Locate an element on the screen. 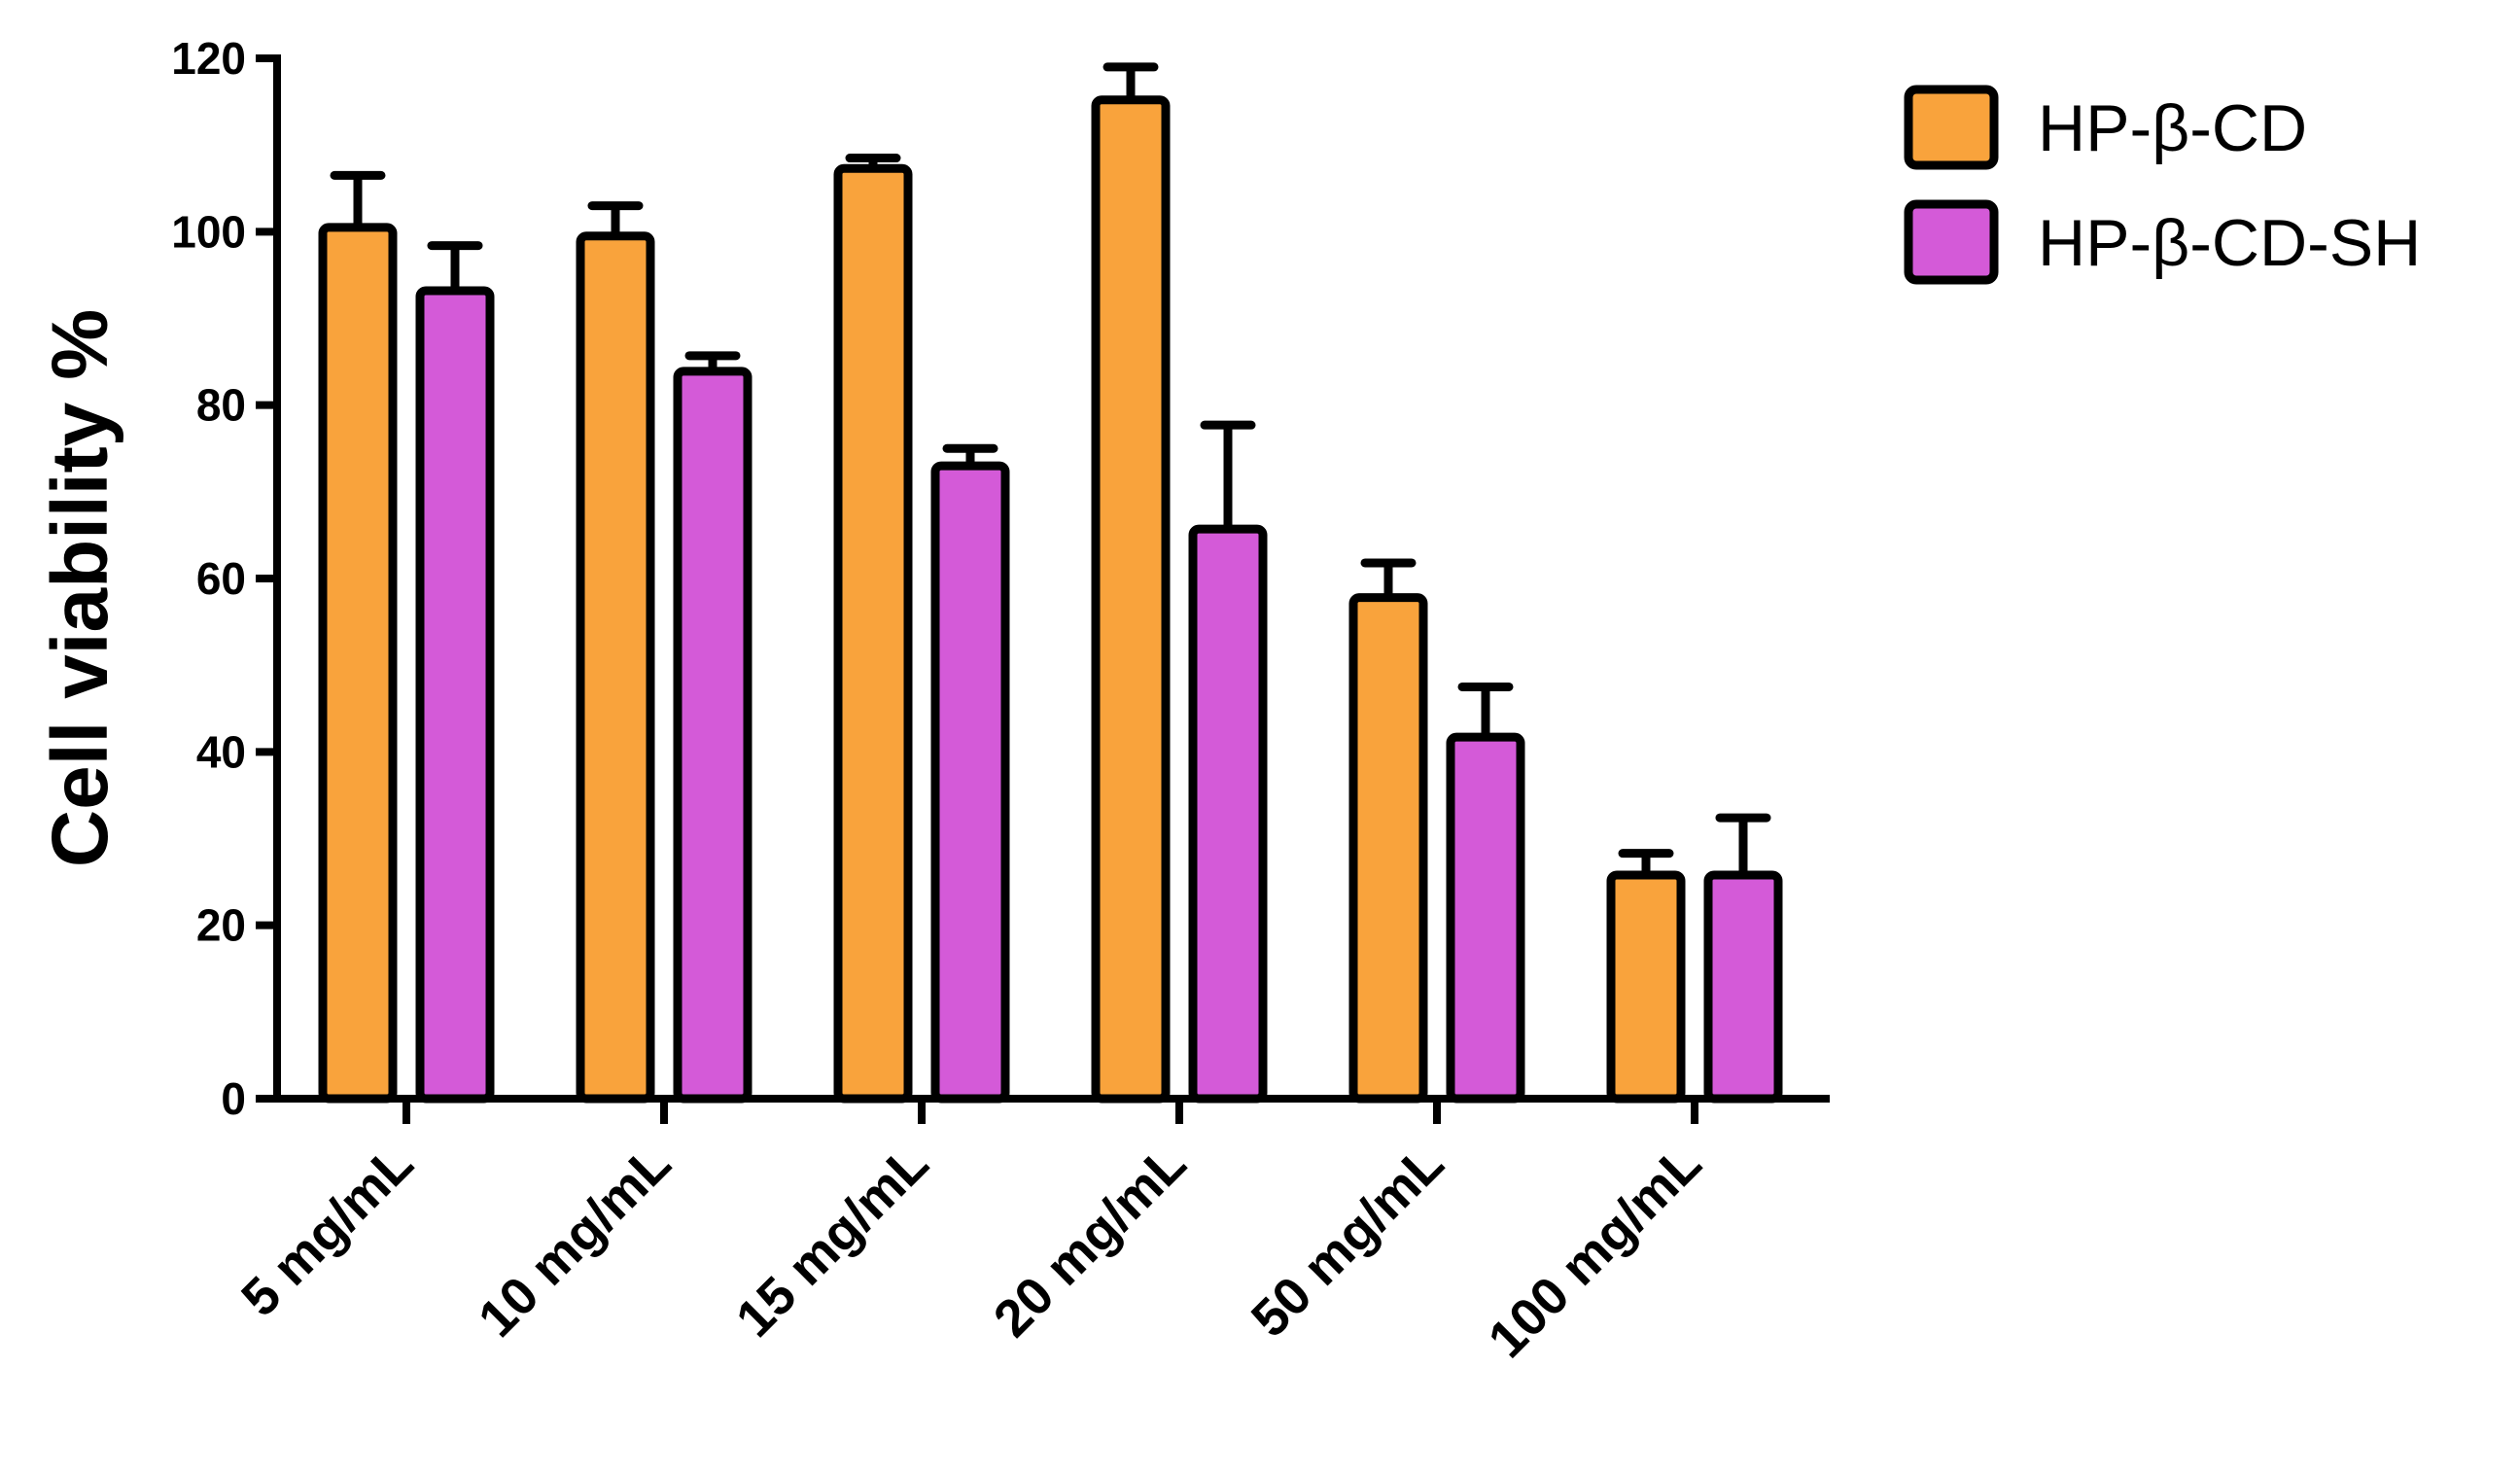 The image size is (2520, 1473). y-tick-label: 60 is located at coordinates (221, 578).